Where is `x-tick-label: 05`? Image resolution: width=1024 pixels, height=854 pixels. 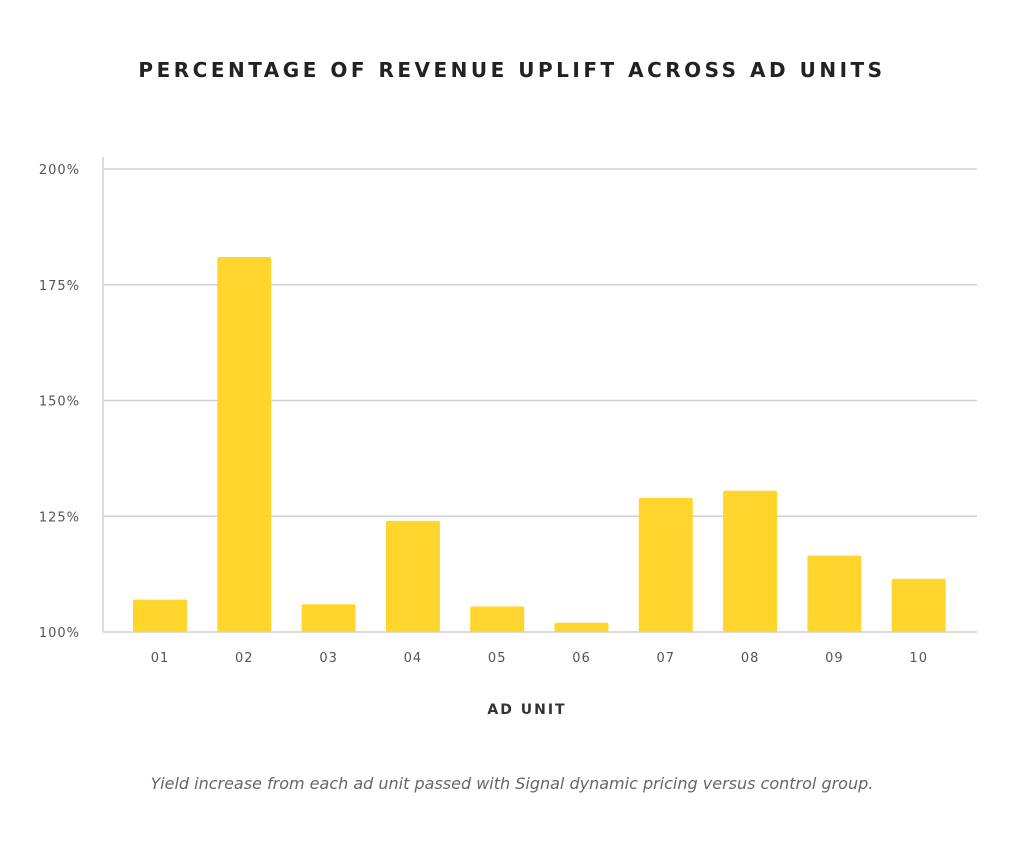 x-tick-label: 05 is located at coordinates (497, 658).